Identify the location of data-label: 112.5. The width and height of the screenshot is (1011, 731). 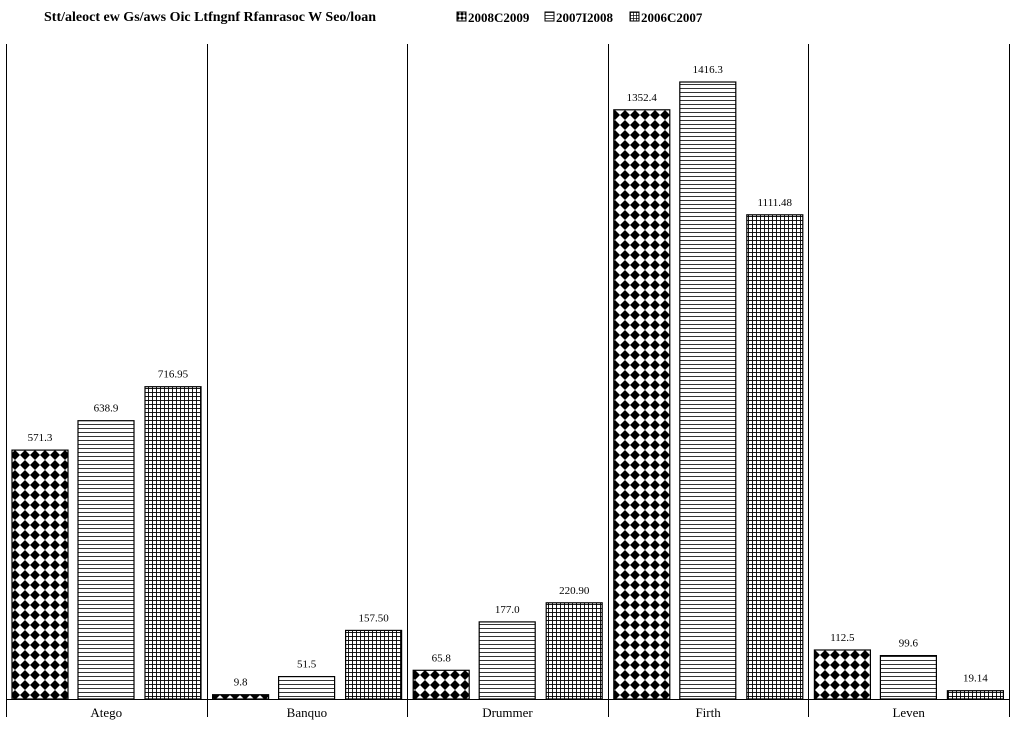
(842, 638).